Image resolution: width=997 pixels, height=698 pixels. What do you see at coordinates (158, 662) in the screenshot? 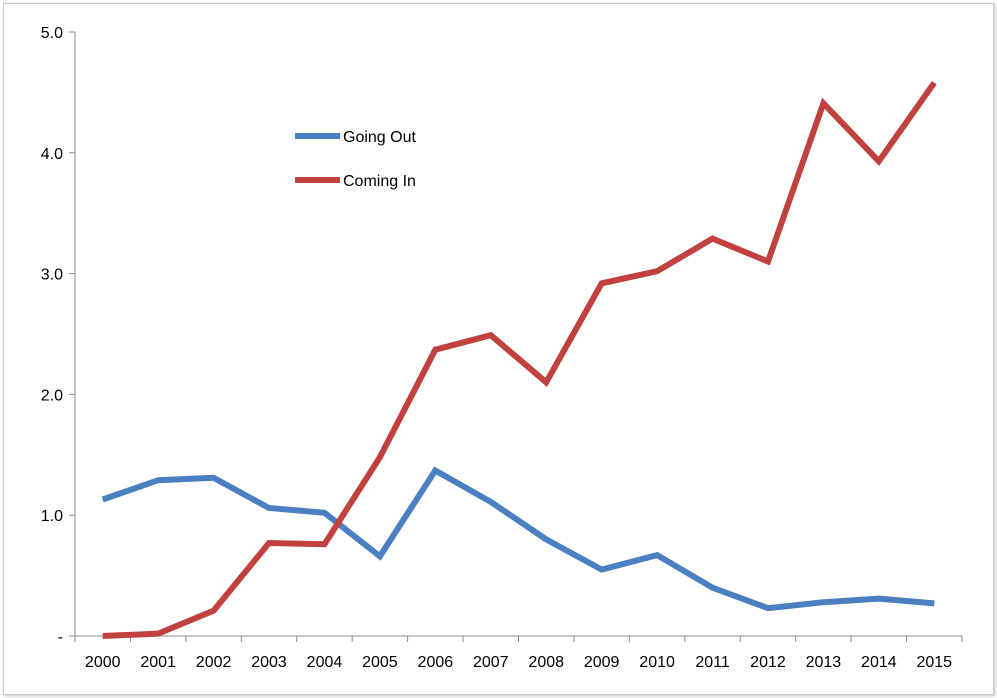
I see `x-tick-label: 2001` at bounding box center [158, 662].